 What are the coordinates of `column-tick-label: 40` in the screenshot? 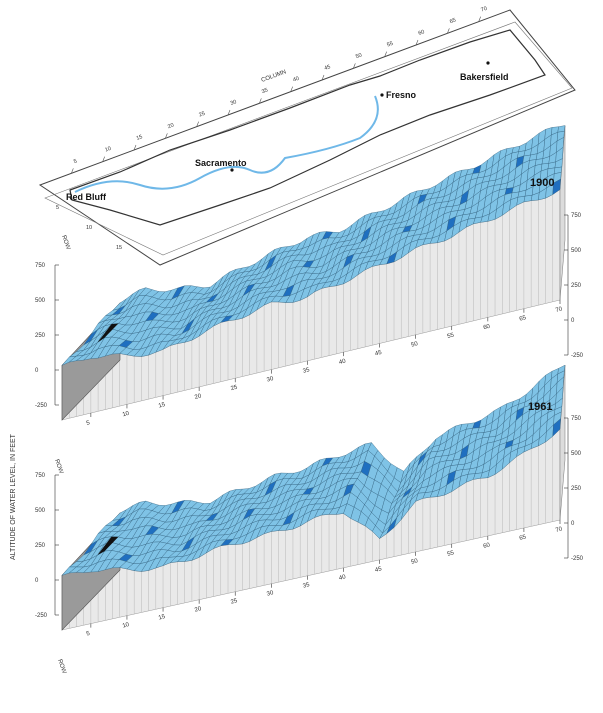 It's located at (342, 578).